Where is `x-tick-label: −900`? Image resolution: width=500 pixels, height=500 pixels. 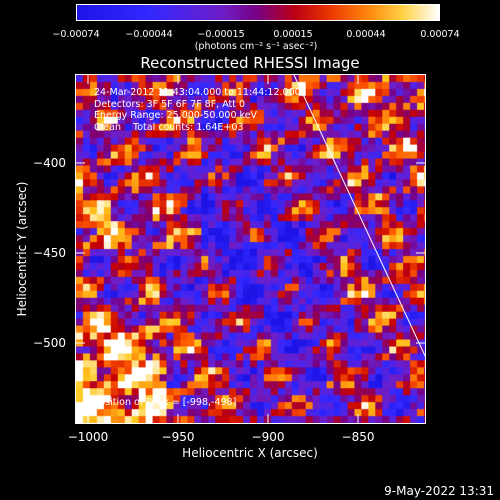
x-tick-label: −900 is located at coordinates (268, 437).